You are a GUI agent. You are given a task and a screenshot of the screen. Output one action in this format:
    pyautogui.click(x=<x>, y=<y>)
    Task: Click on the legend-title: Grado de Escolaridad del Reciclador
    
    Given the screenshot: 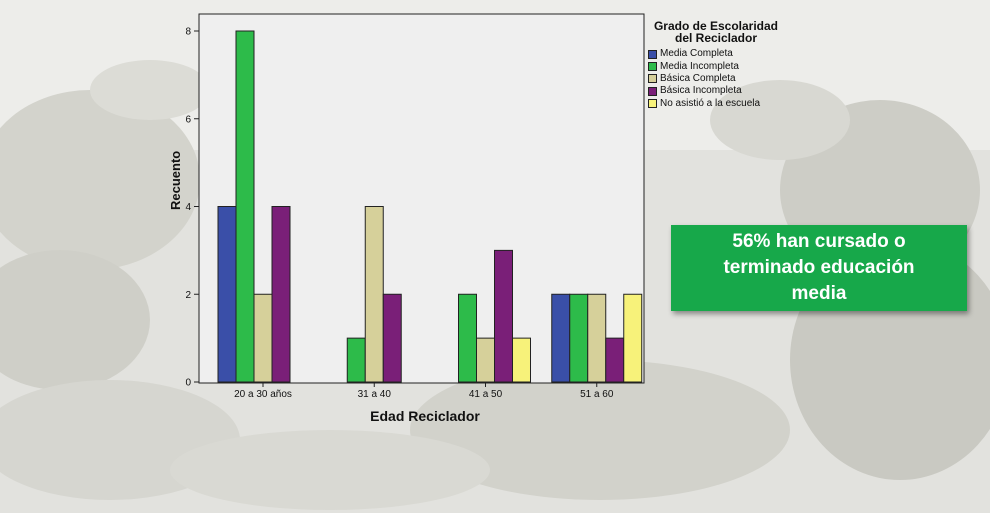 What is the action you would take?
    pyautogui.click(x=716, y=32)
    